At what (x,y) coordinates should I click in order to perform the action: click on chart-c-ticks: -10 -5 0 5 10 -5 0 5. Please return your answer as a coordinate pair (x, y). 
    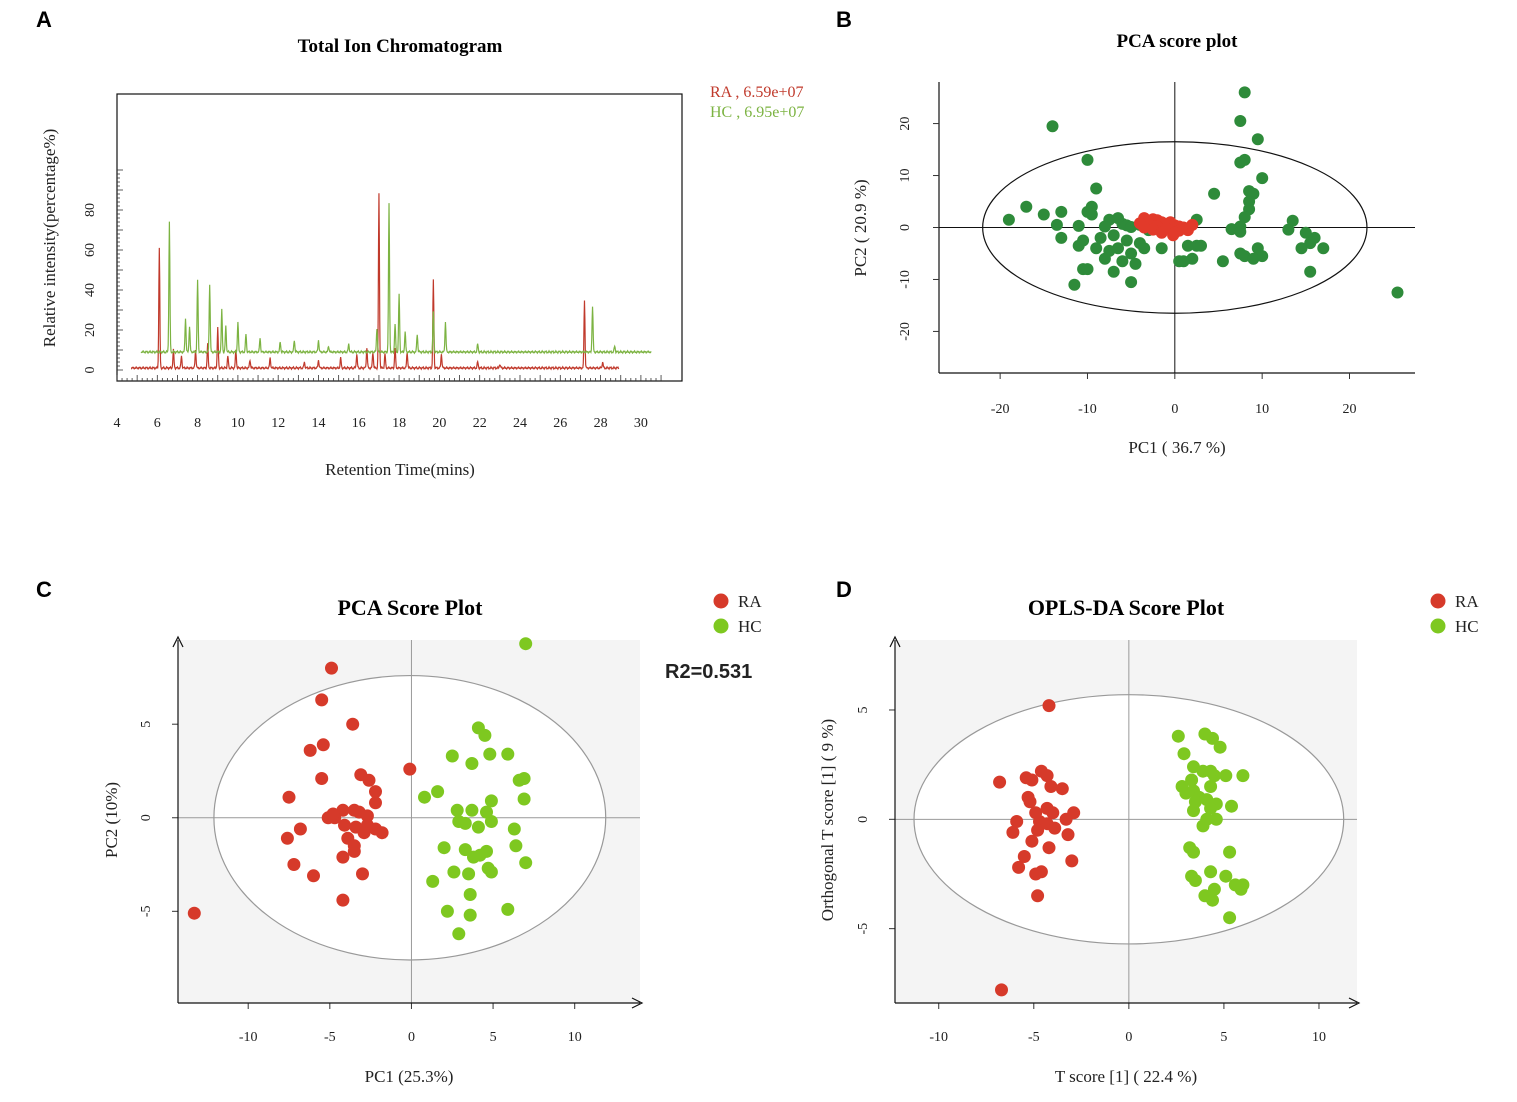
    Looking at the image, I should click on (360, 883).